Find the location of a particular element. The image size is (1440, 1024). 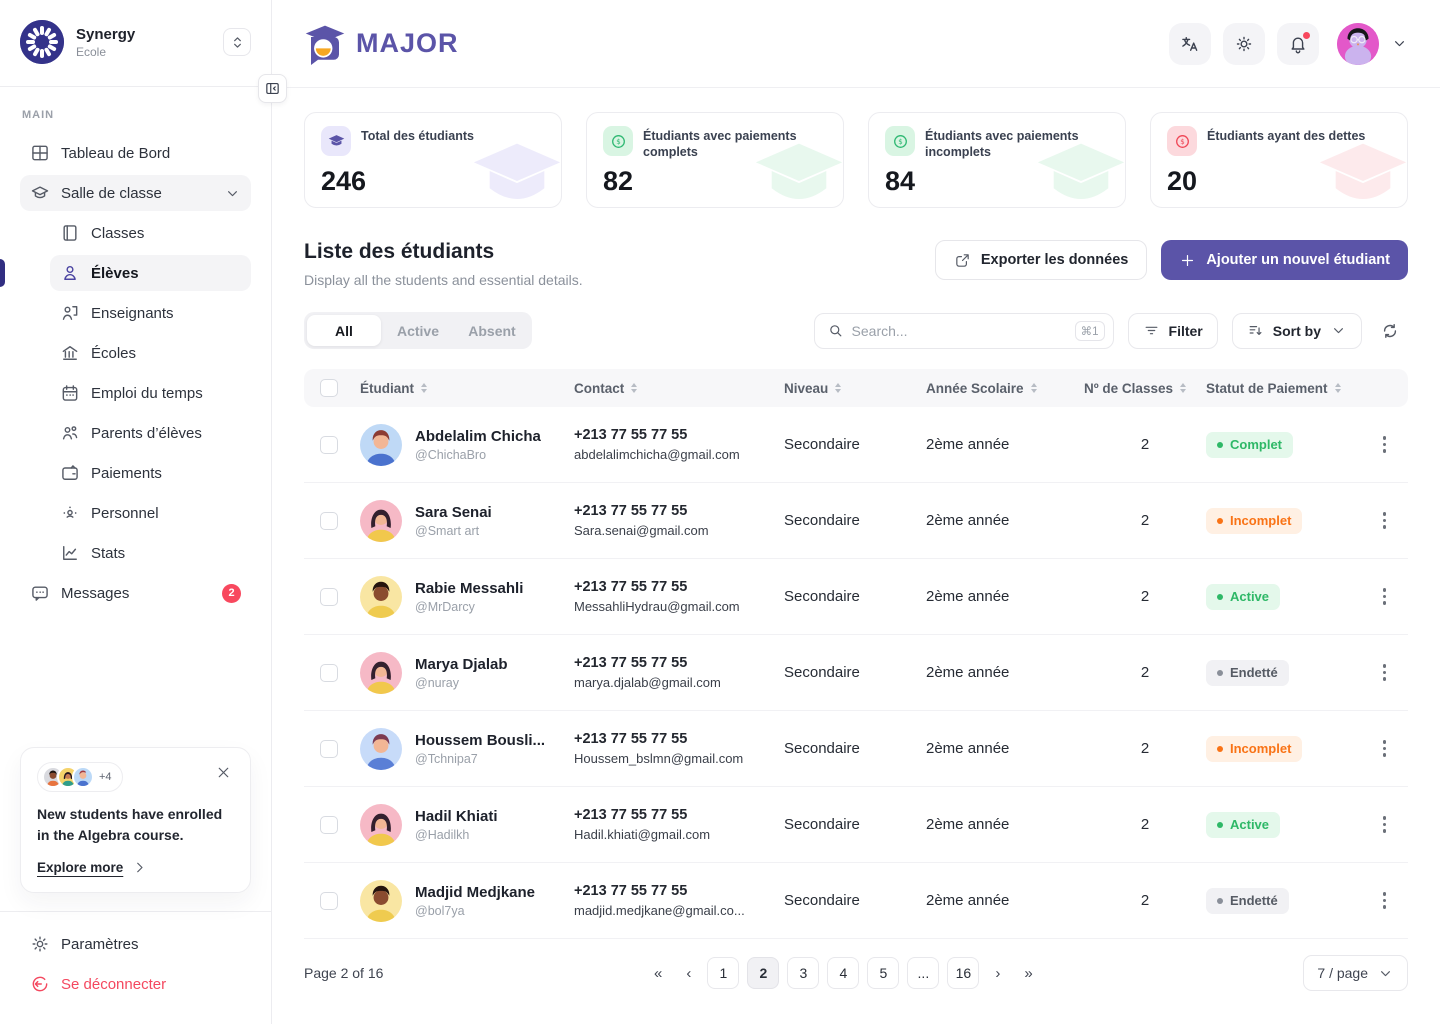

export-button: Exporter les données is located at coordinates (1041, 260).